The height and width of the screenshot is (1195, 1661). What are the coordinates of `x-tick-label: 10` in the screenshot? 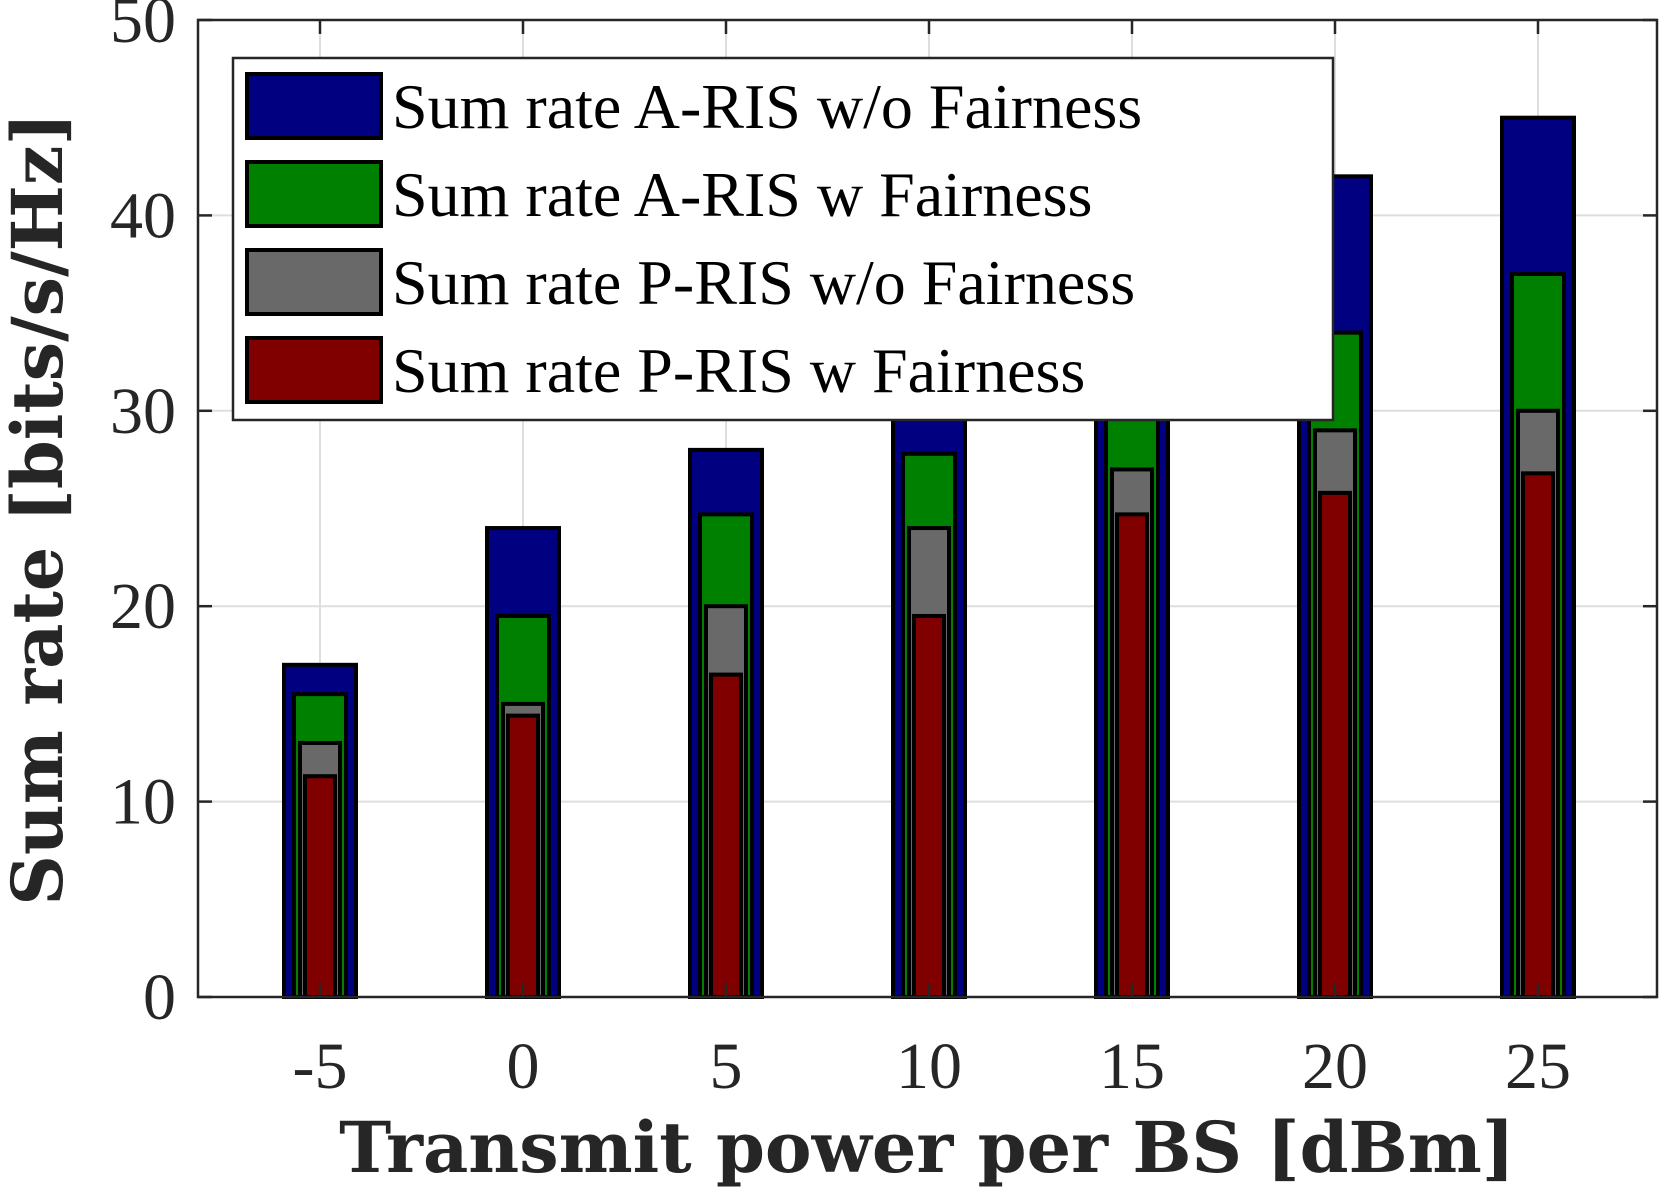 It's located at (929, 1066).